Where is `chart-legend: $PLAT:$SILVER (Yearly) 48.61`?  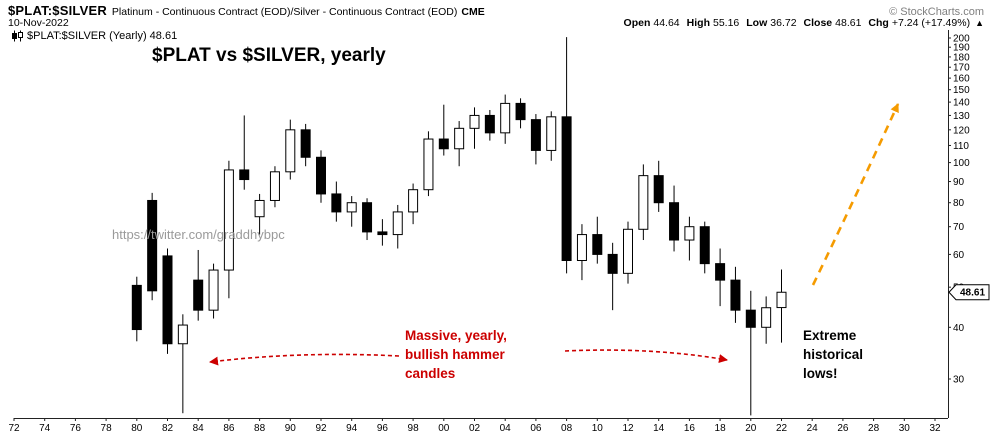
chart-legend: $PLAT:$SILVER (Yearly) 48.61 is located at coordinates (94, 36).